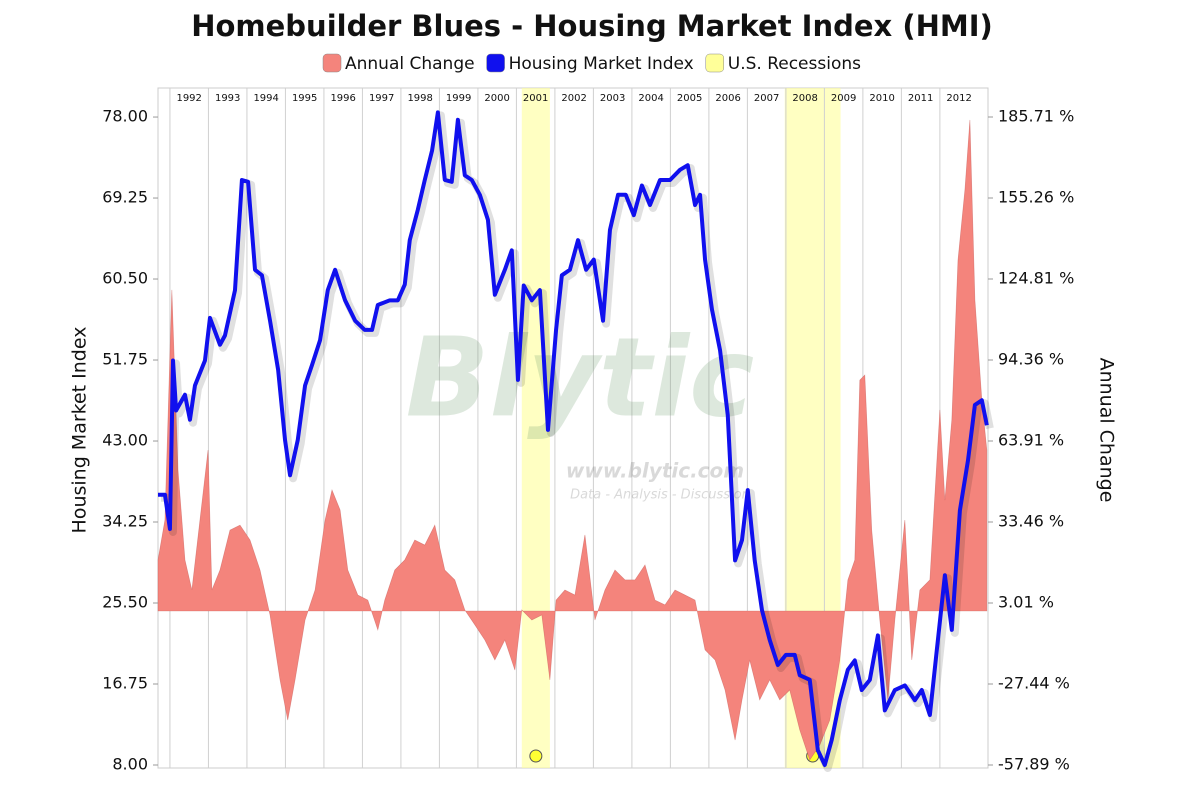  What do you see at coordinates (1036, 115) in the screenshot?
I see `y2-tick-label: 185.71 %` at bounding box center [1036, 115].